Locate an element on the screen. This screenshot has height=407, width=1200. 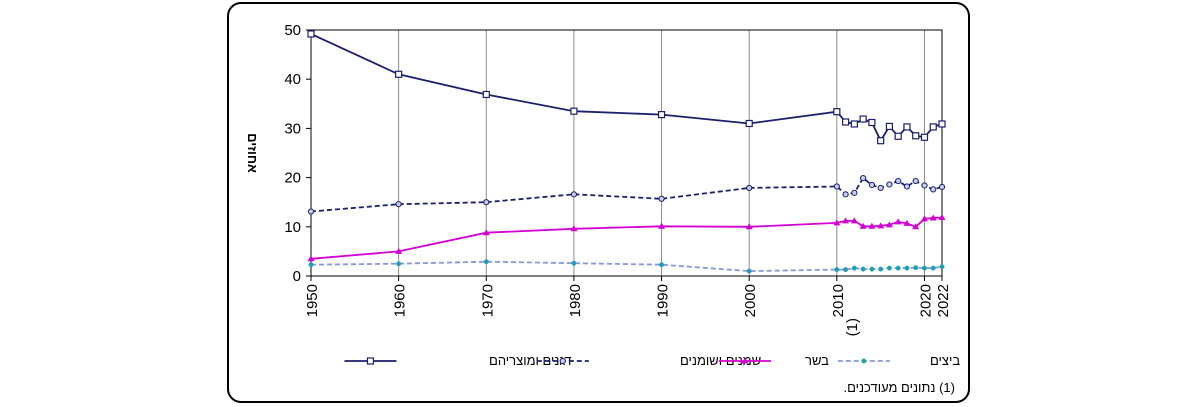
x-tick-label: 1960 is located at coordinates (400, 300).